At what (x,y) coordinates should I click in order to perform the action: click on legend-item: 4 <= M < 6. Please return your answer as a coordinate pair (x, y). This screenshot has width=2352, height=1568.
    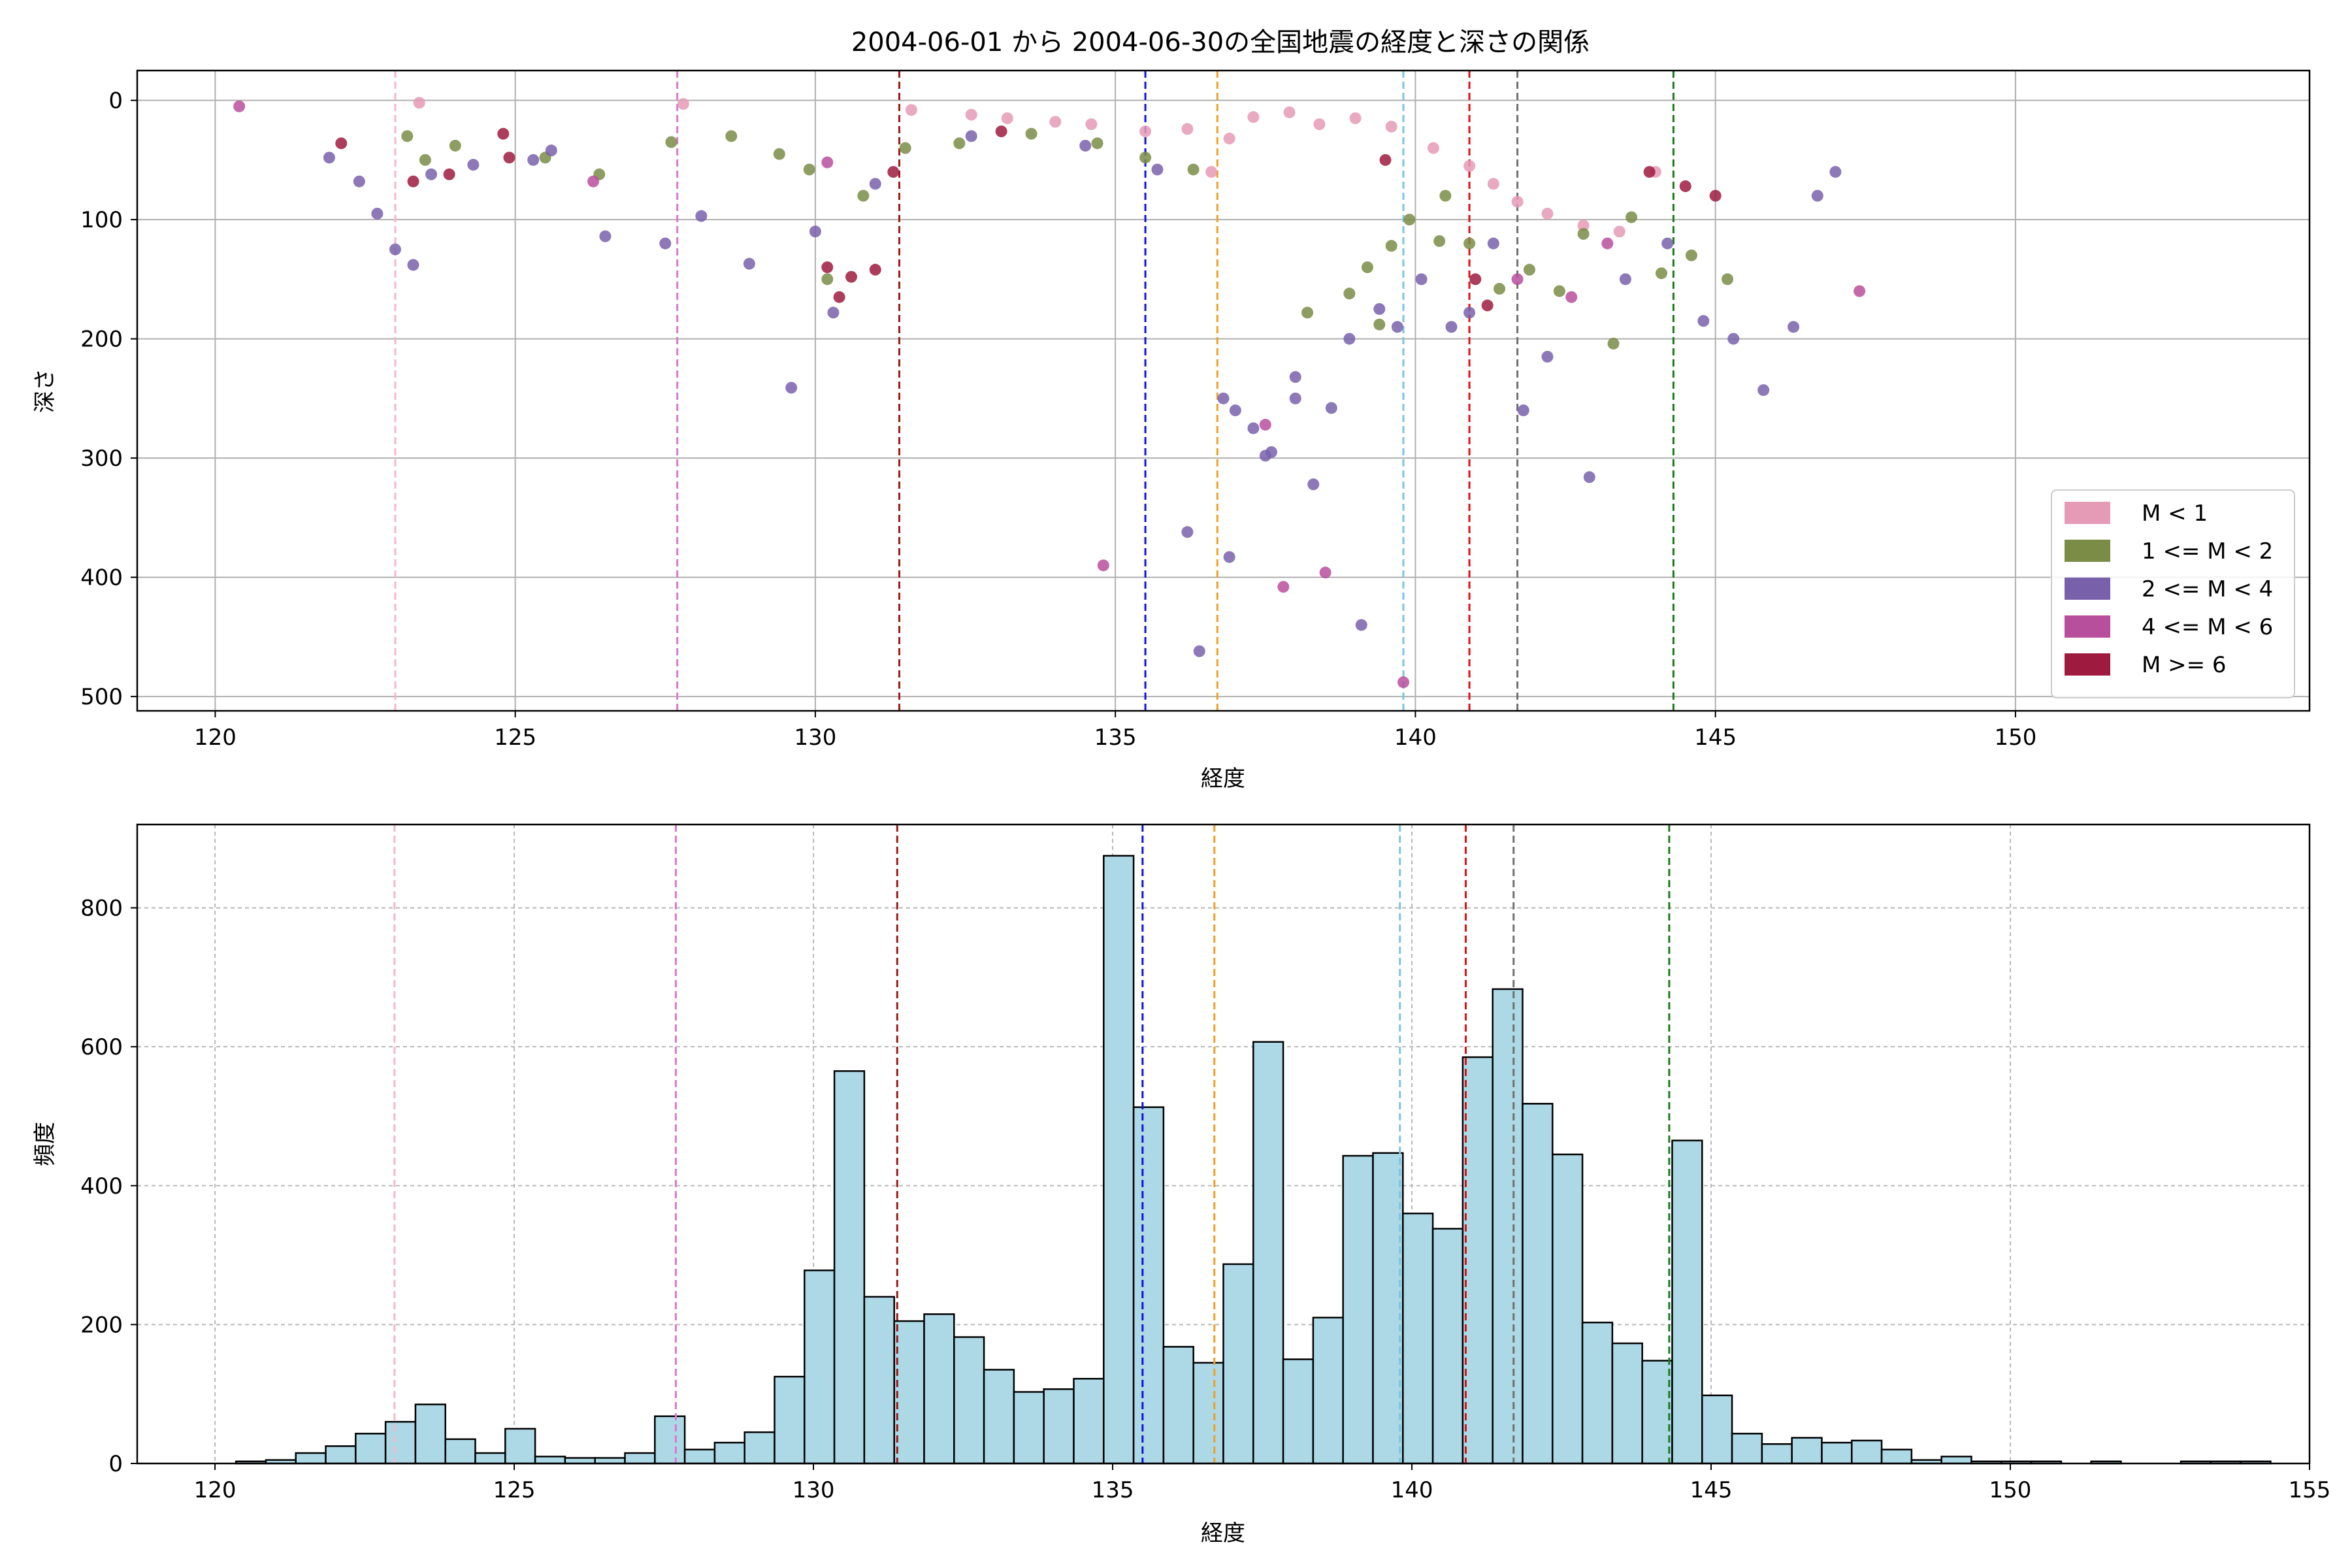
    Looking at the image, I should click on (2169, 627).